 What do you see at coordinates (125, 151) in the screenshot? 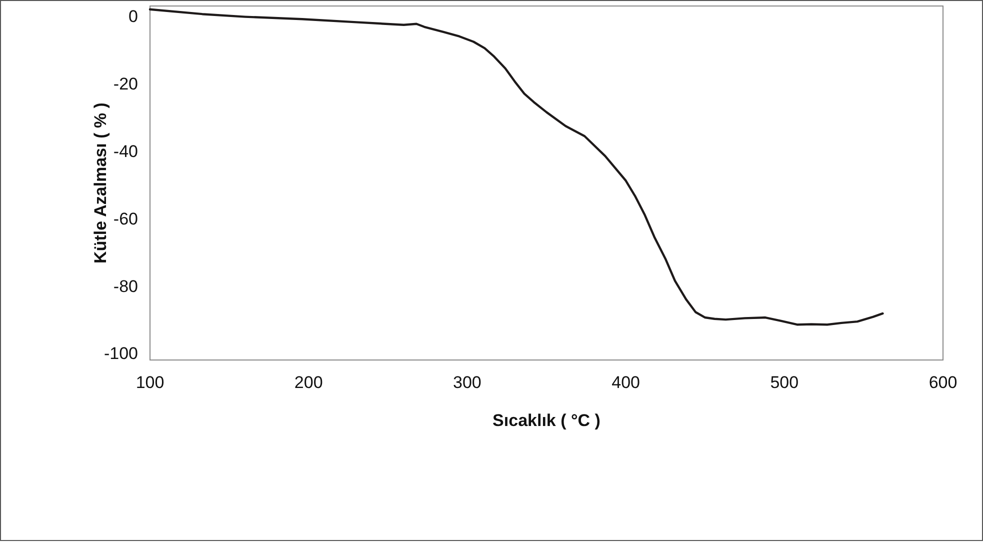
I see `y-tick-label: -40` at bounding box center [125, 151].